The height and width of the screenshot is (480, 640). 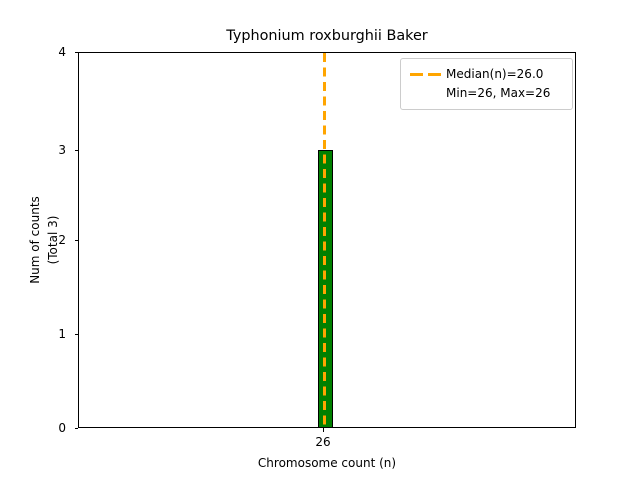 What do you see at coordinates (327, 463) in the screenshot?
I see `x-axis-label: Chromosome count (n)` at bounding box center [327, 463].